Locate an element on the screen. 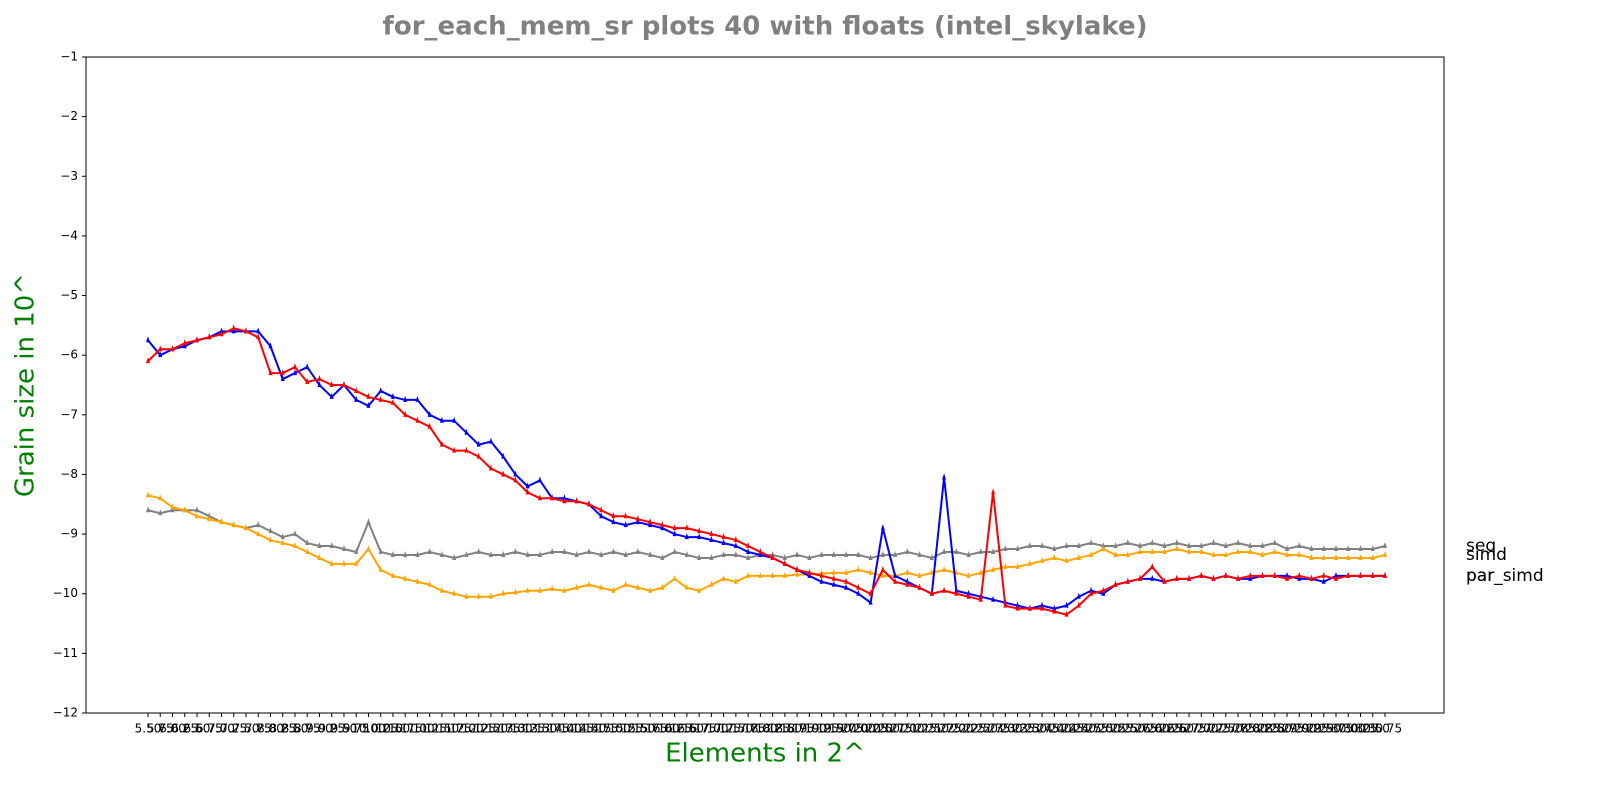 The height and width of the screenshot is (800, 1600). x-tick-label: 28.50 is located at coordinates (1275, 729).